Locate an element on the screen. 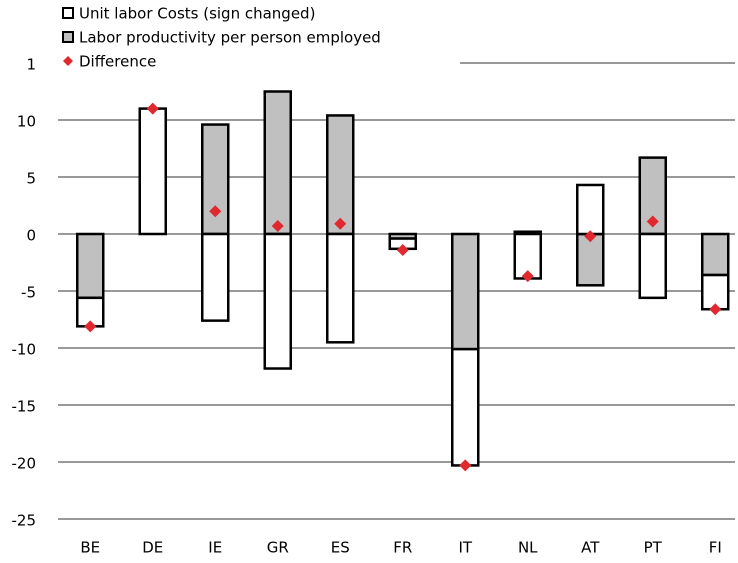 This screenshot has height=563, width=738. x-tick-label: PT is located at coordinates (653, 548).